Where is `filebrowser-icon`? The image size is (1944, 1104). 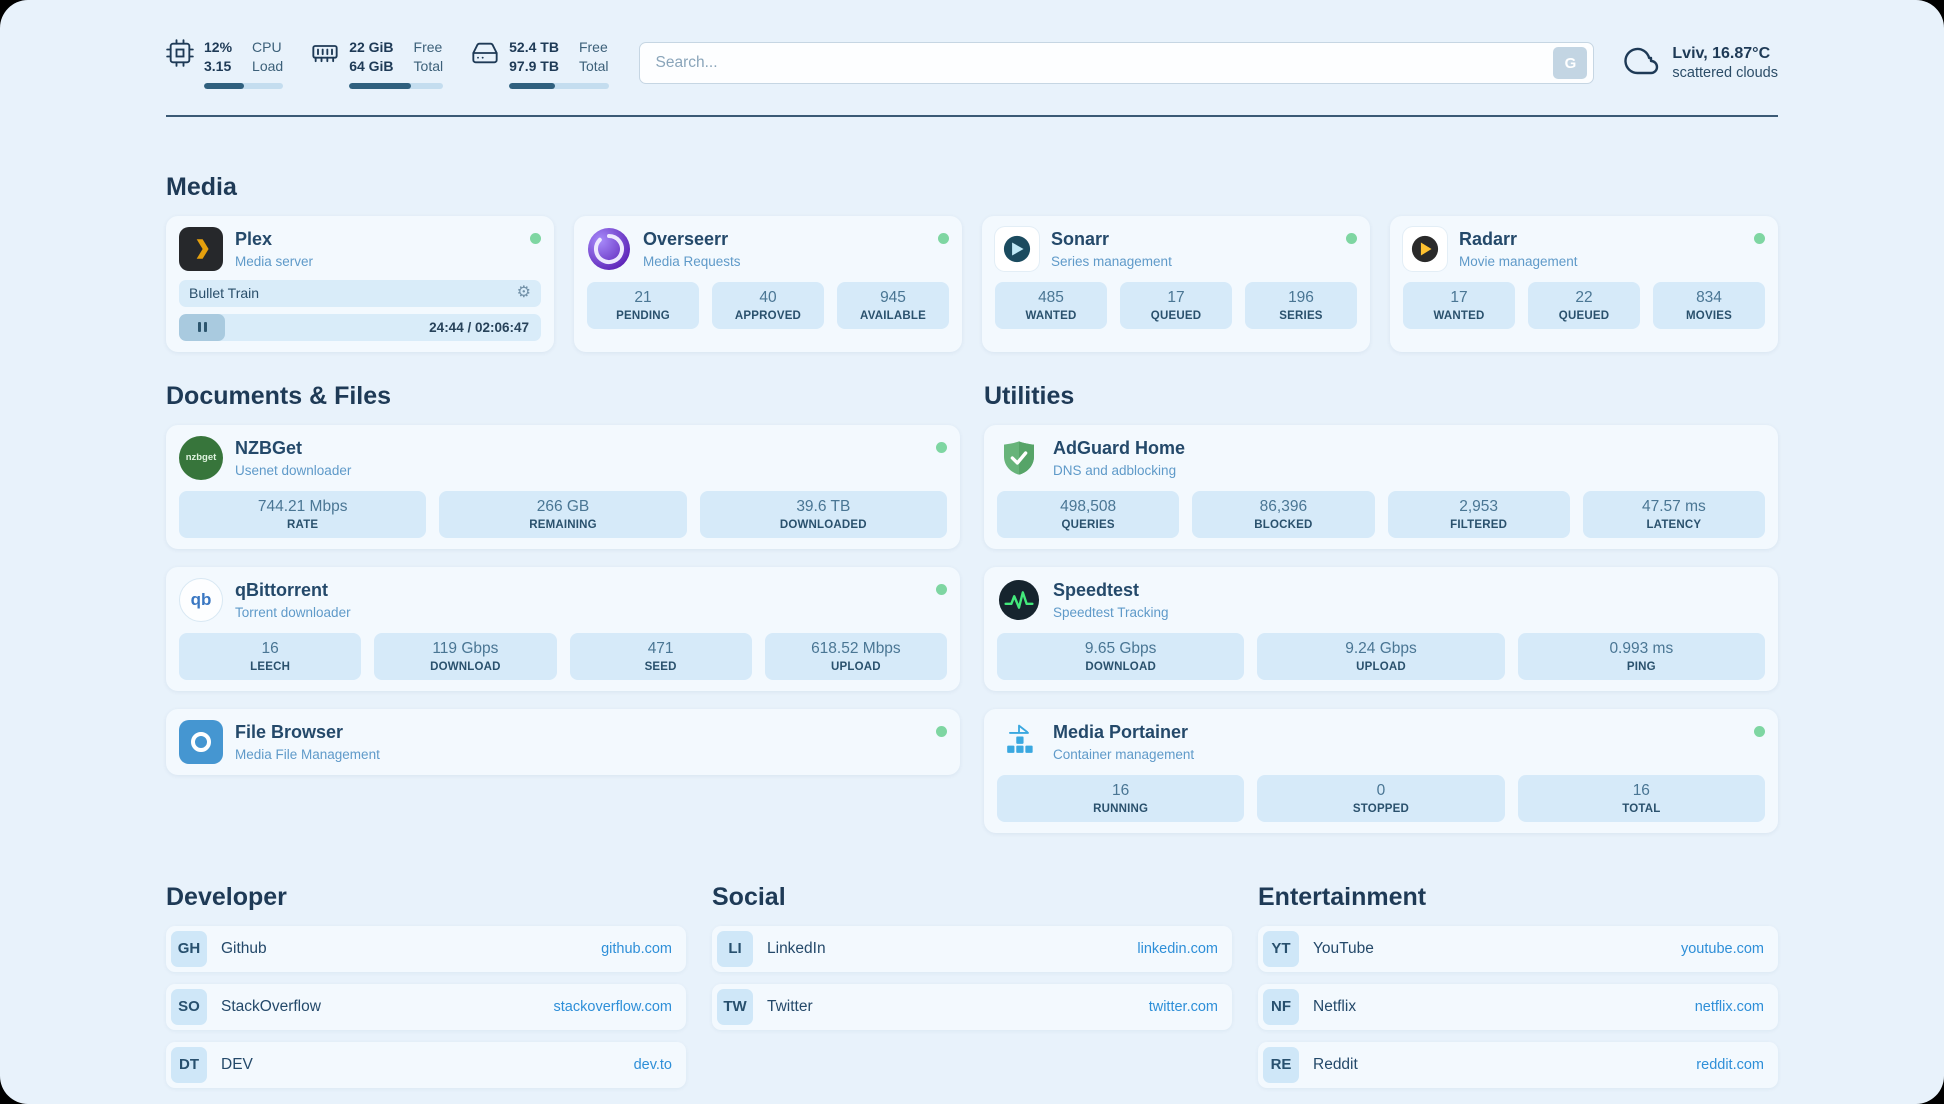 filebrowser-icon is located at coordinates (201, 741).